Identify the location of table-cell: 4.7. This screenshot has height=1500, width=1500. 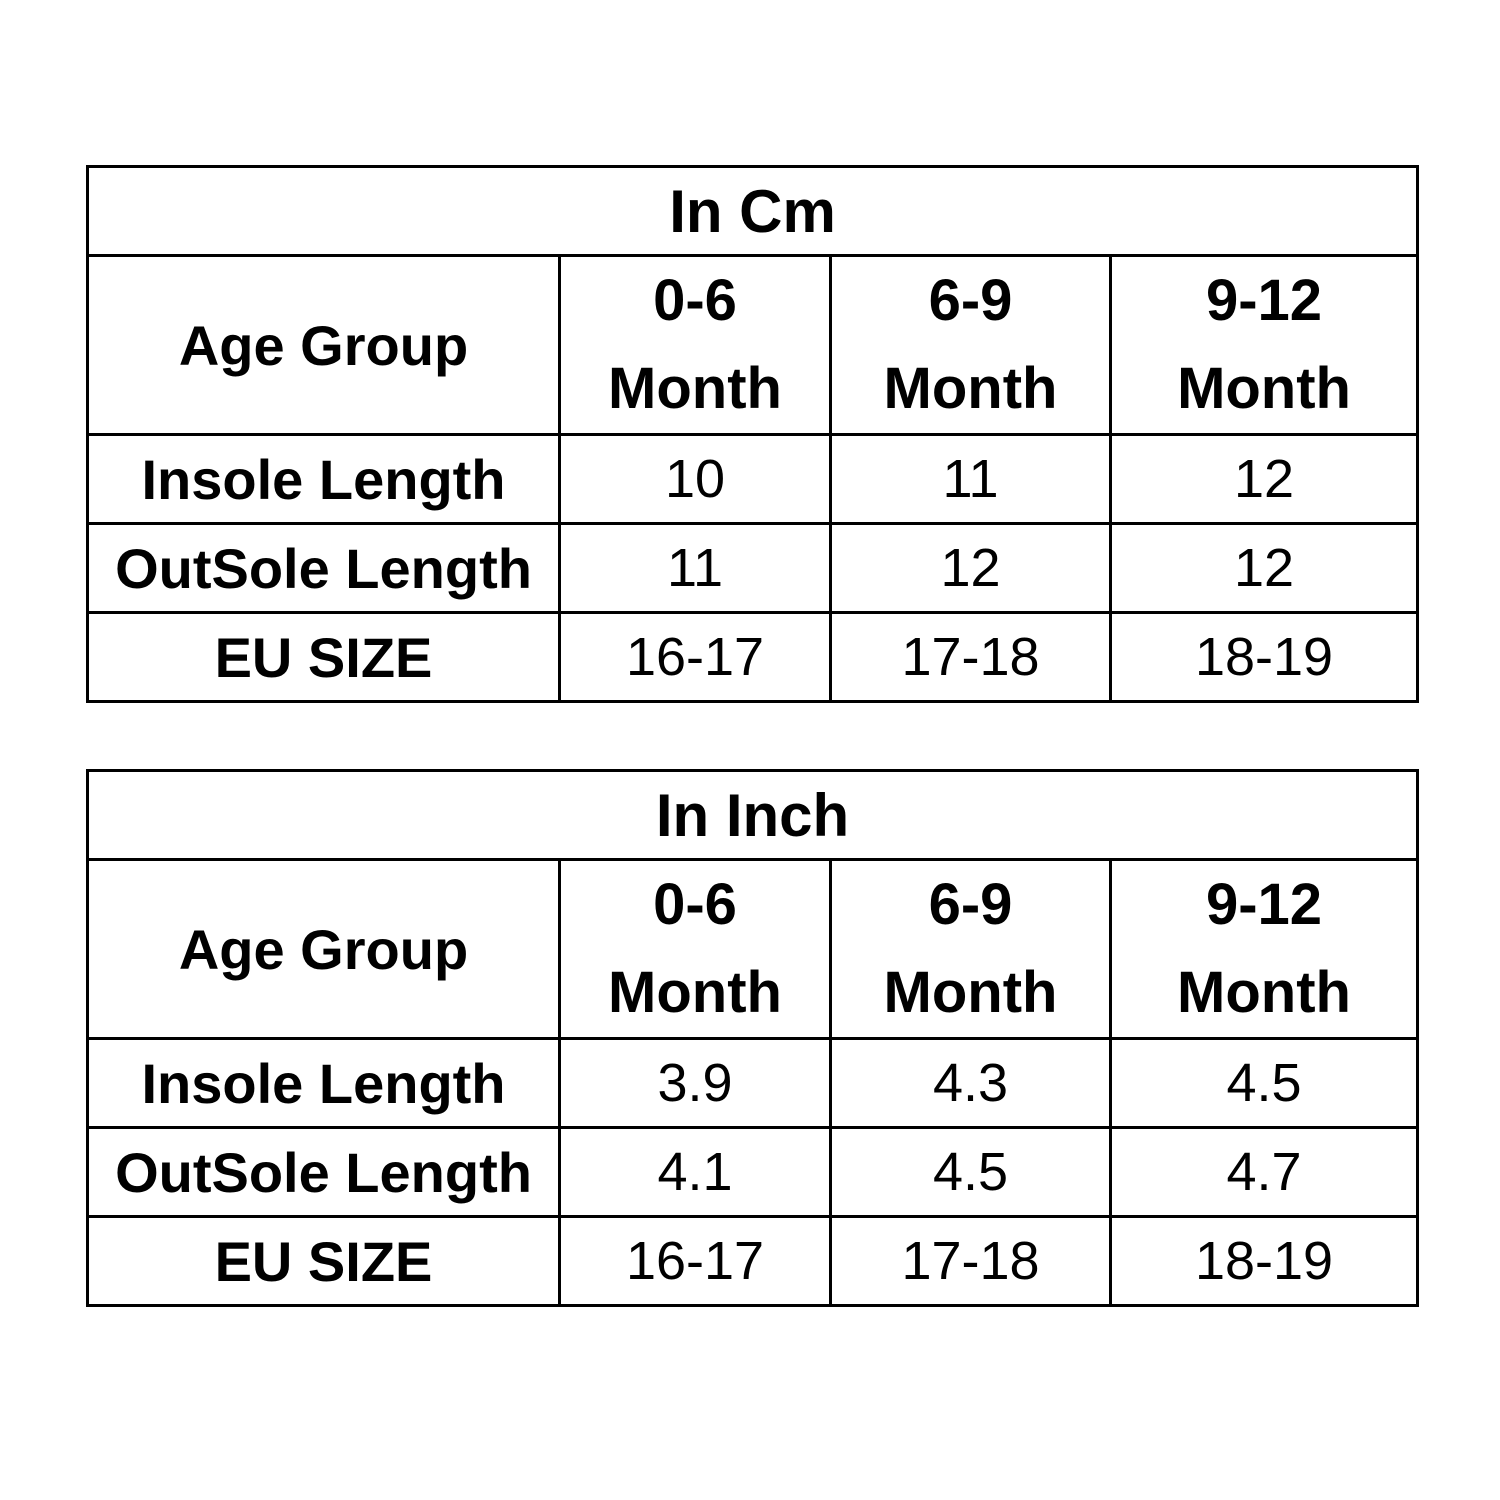
(1264, 1172).